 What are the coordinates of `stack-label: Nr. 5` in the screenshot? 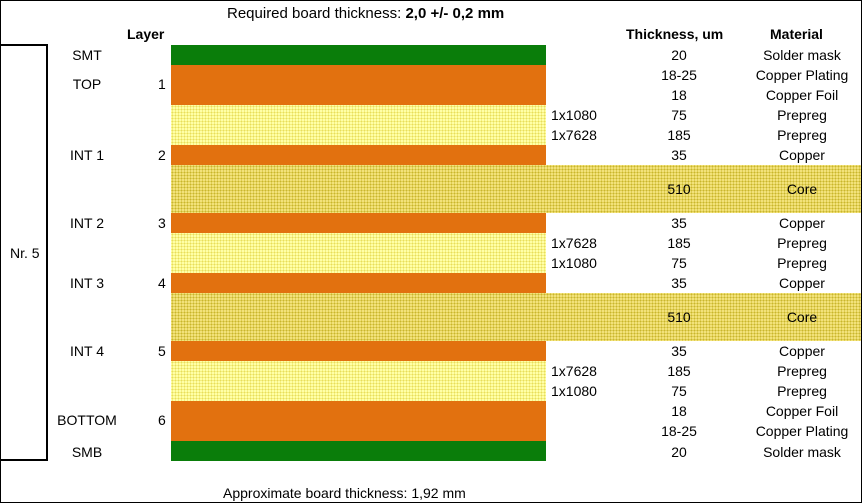 It's located at (25, 253).